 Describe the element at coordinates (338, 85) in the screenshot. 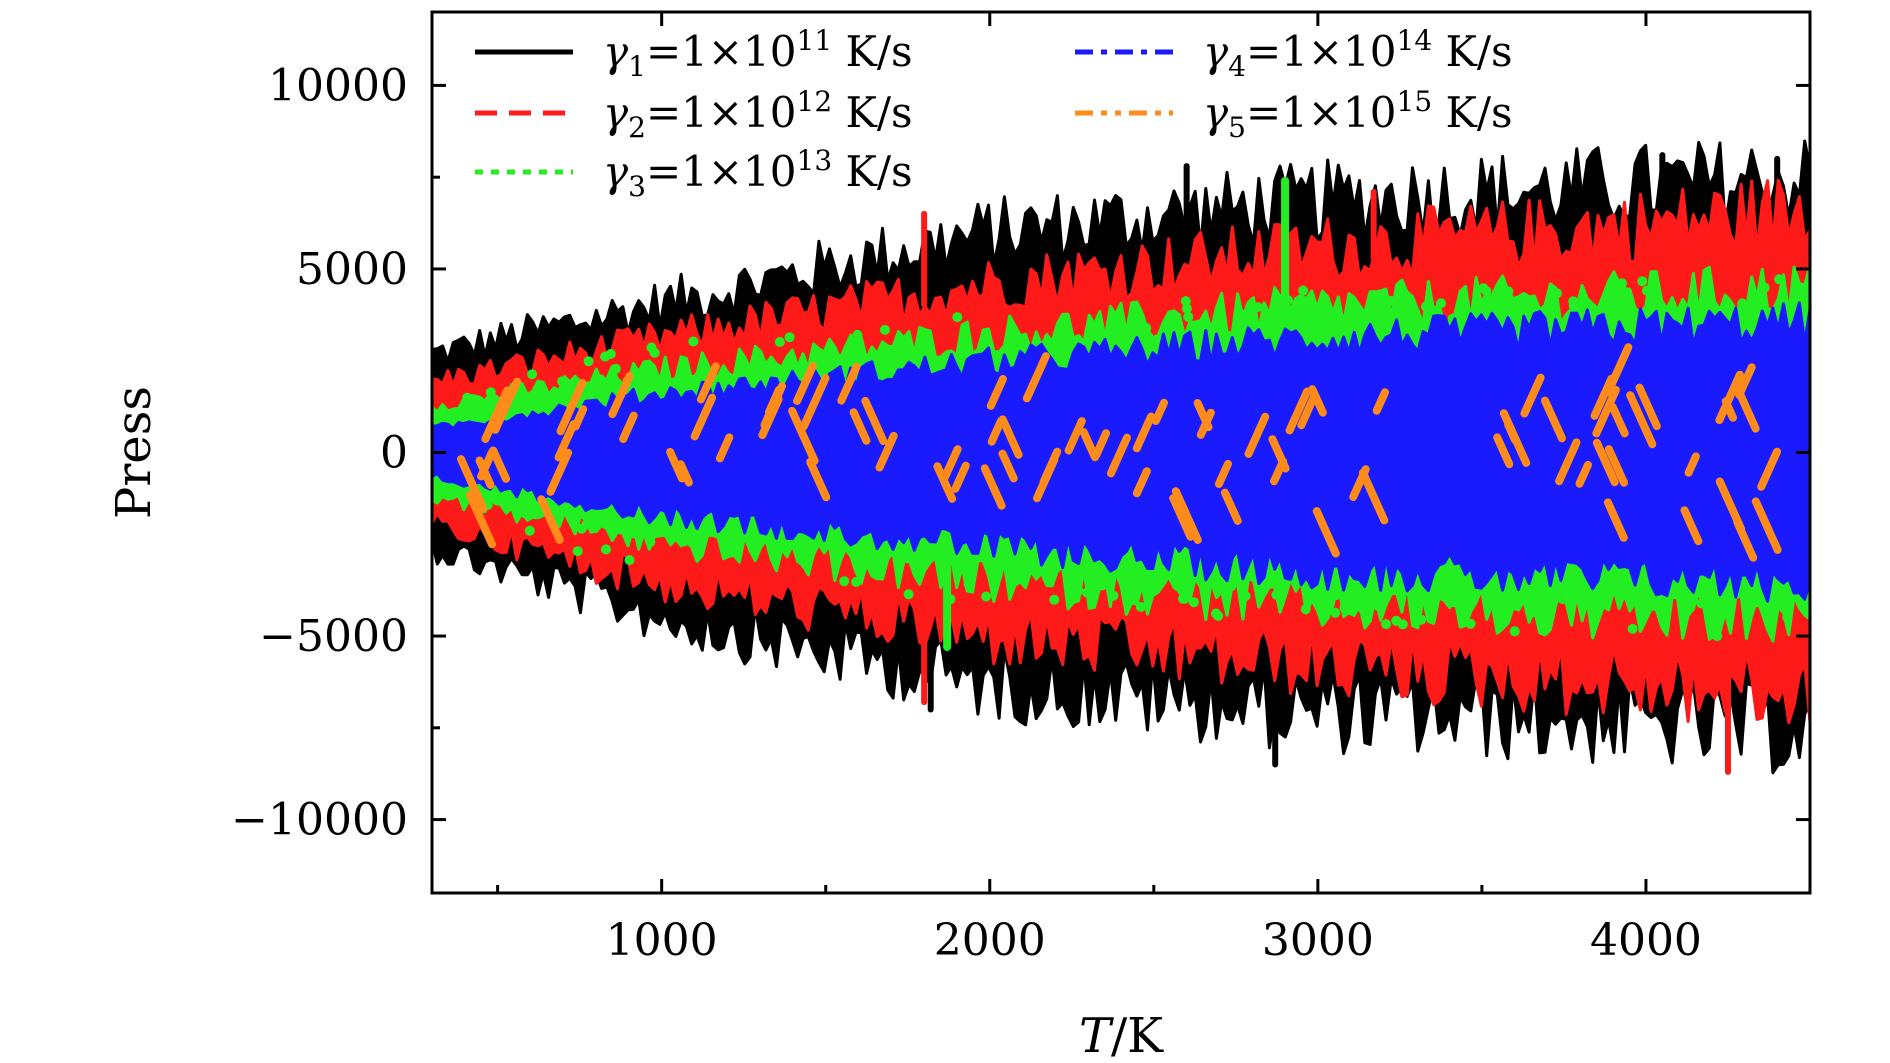

I see `y-tick-label: 10000` at that location.